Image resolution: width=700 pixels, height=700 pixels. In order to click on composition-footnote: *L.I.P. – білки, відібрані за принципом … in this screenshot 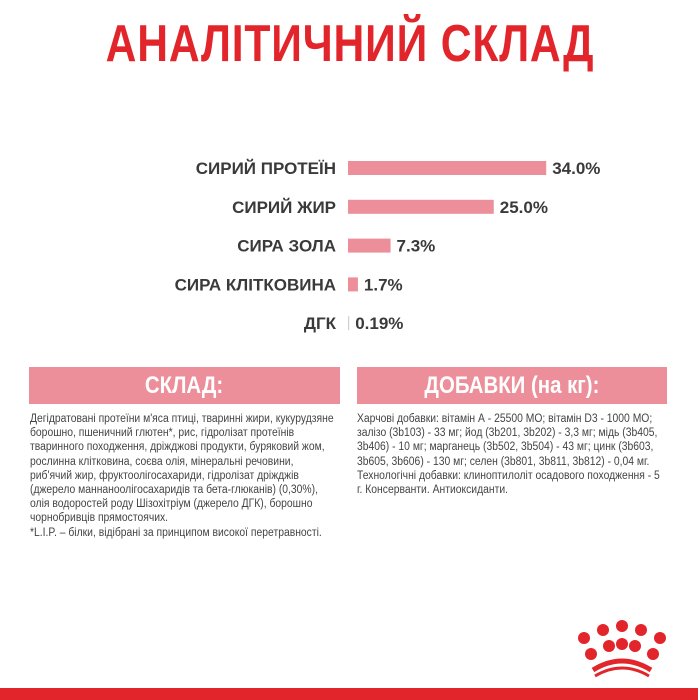, I will do `click(176, 532)`.